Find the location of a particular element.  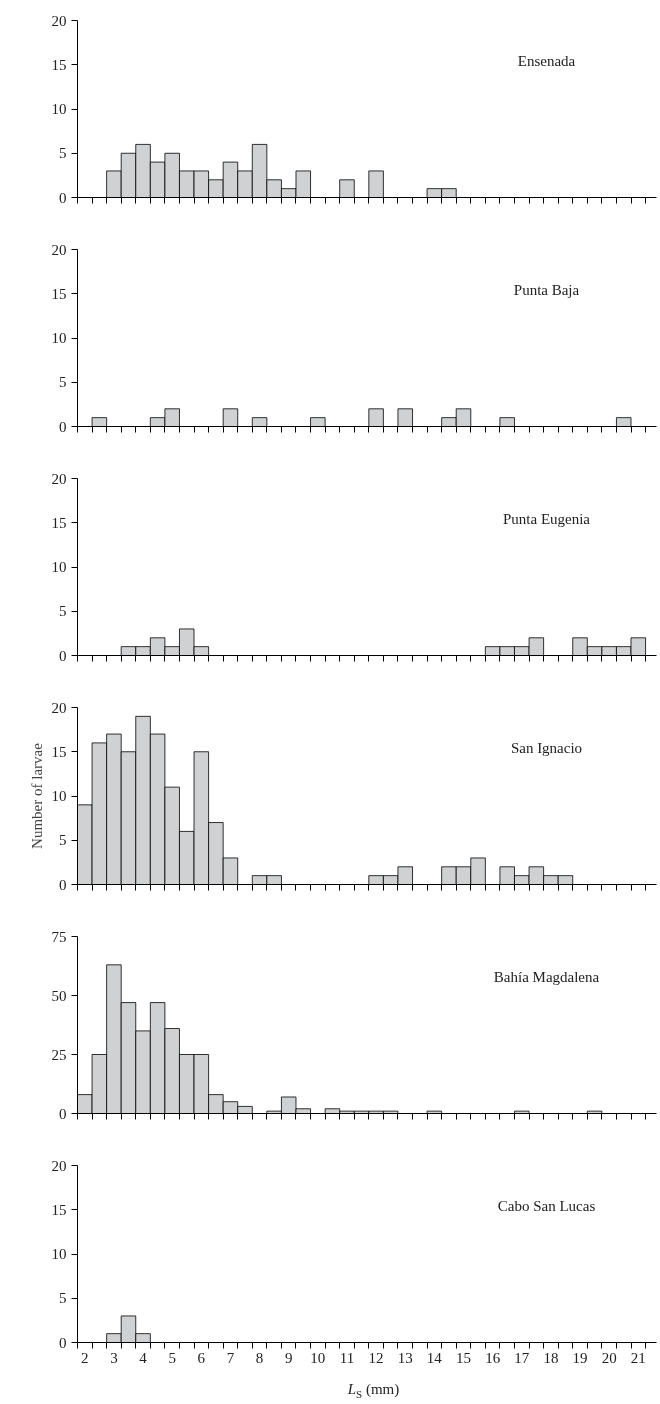

x-tick-label: 6 is located at coordinates (201, 1357).